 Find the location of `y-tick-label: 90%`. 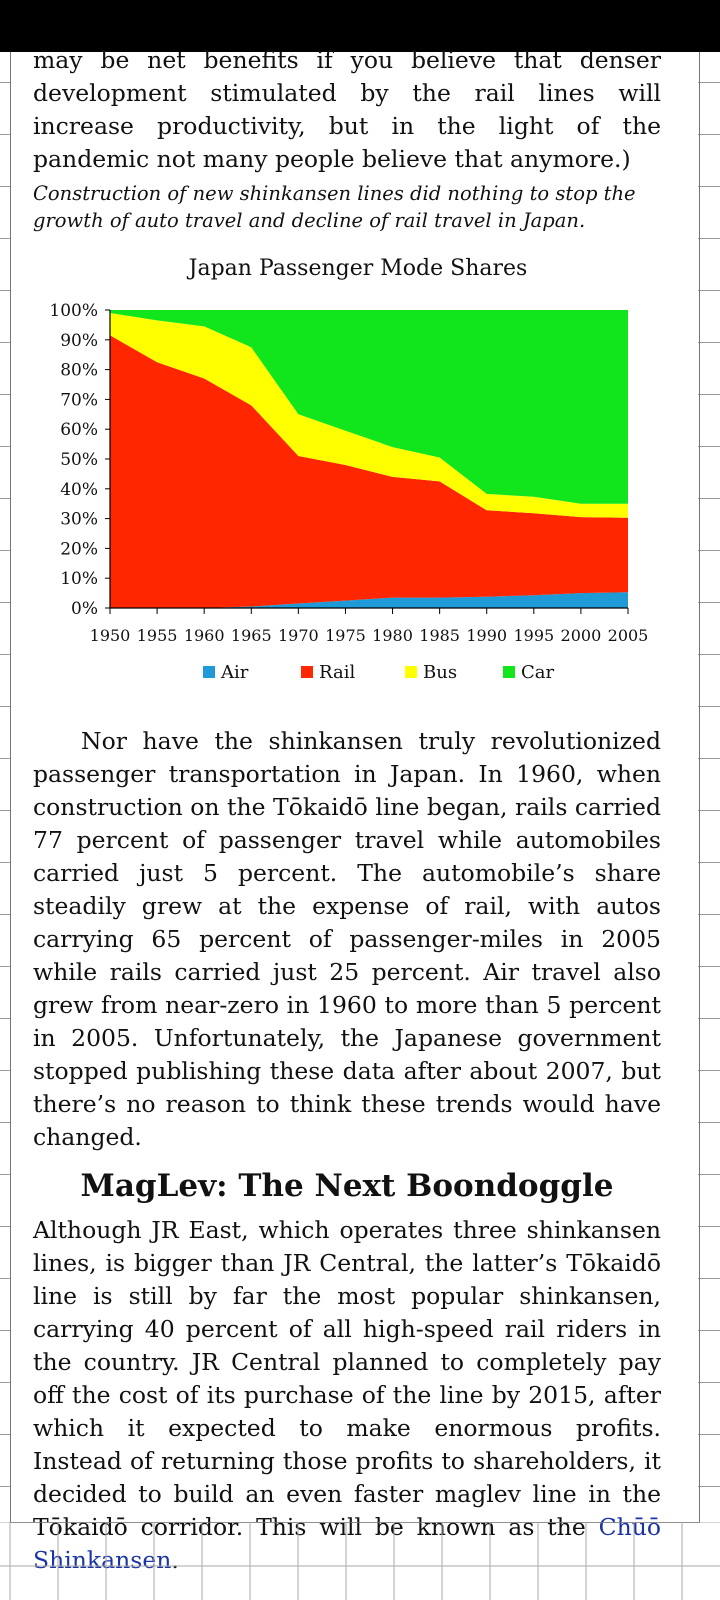

y-tick-label: 90% is located at coordinates (79, 341).